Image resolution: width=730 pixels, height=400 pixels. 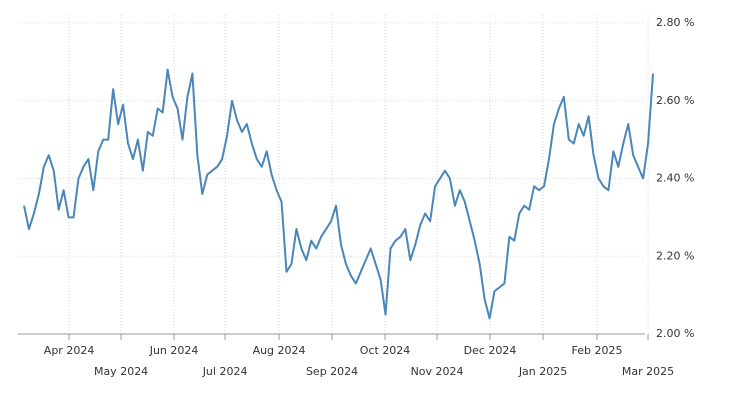 What do you see at coordinates (437, 371) in the screenshot?
I see `x-tick-label: Nov 2024` at bounding box center [437, 371].